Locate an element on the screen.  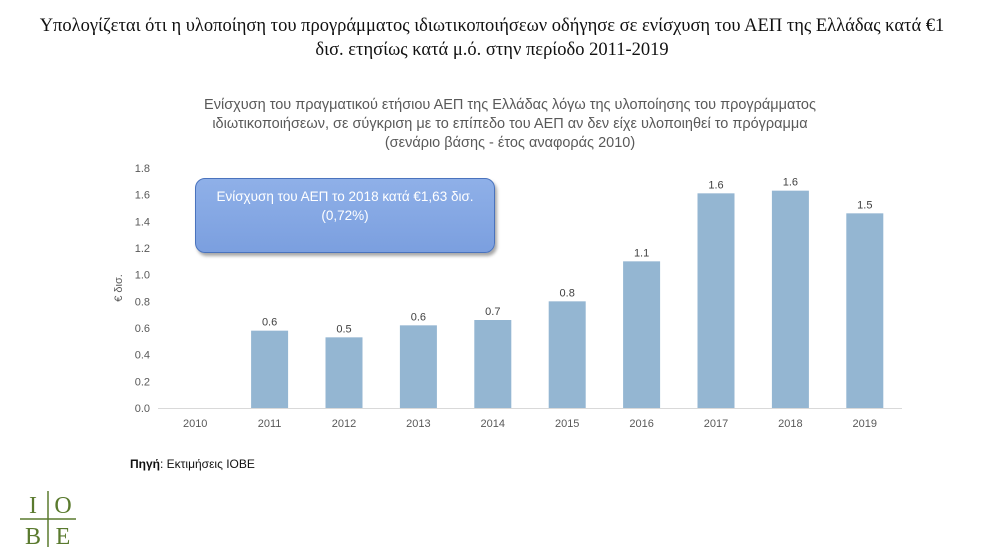
bar-2018 is located at coordinates (790, 299).